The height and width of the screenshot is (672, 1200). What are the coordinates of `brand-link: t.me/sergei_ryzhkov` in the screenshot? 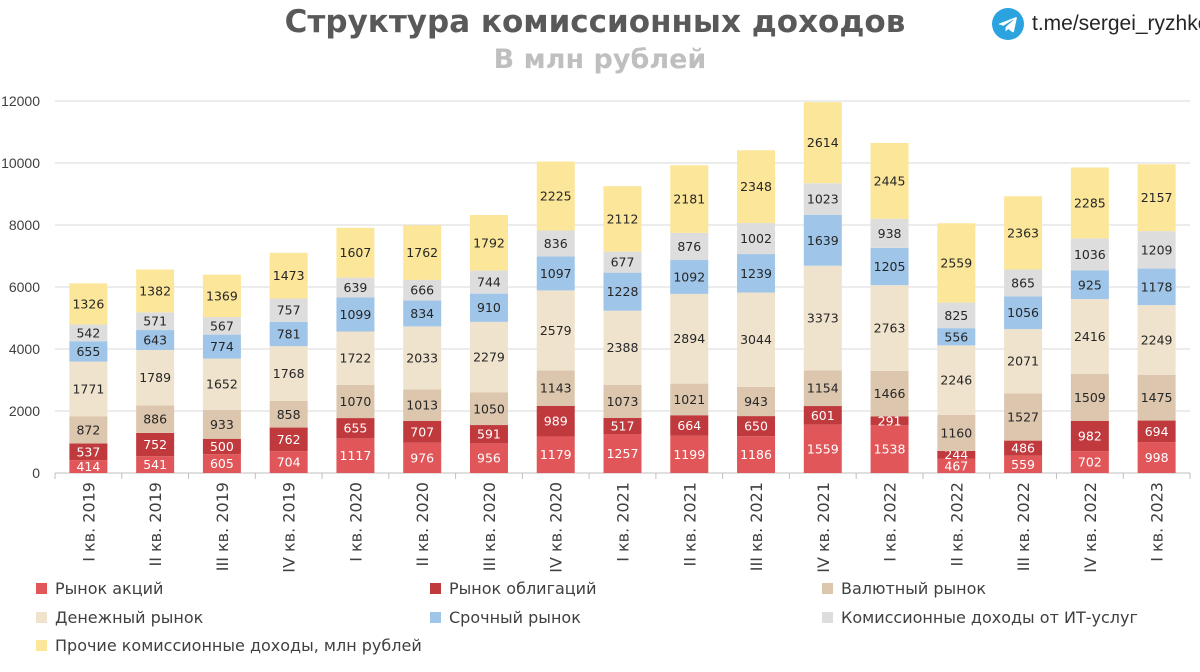 It's located at (1096, 24).